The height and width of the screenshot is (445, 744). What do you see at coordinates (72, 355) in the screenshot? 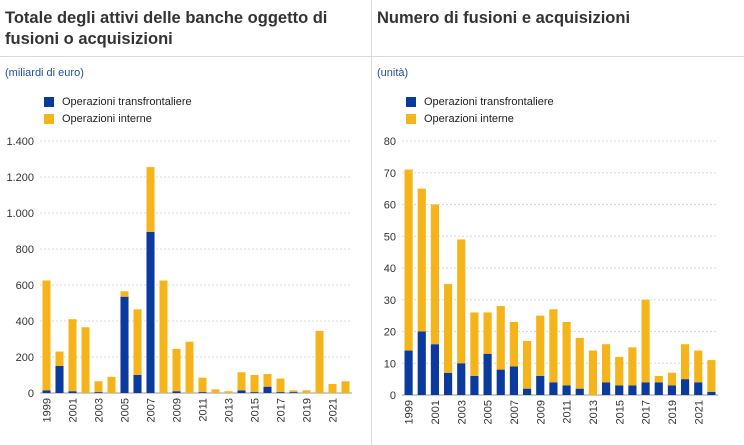
I see `bar-domestic-2001` at bounding box center [72, 355].